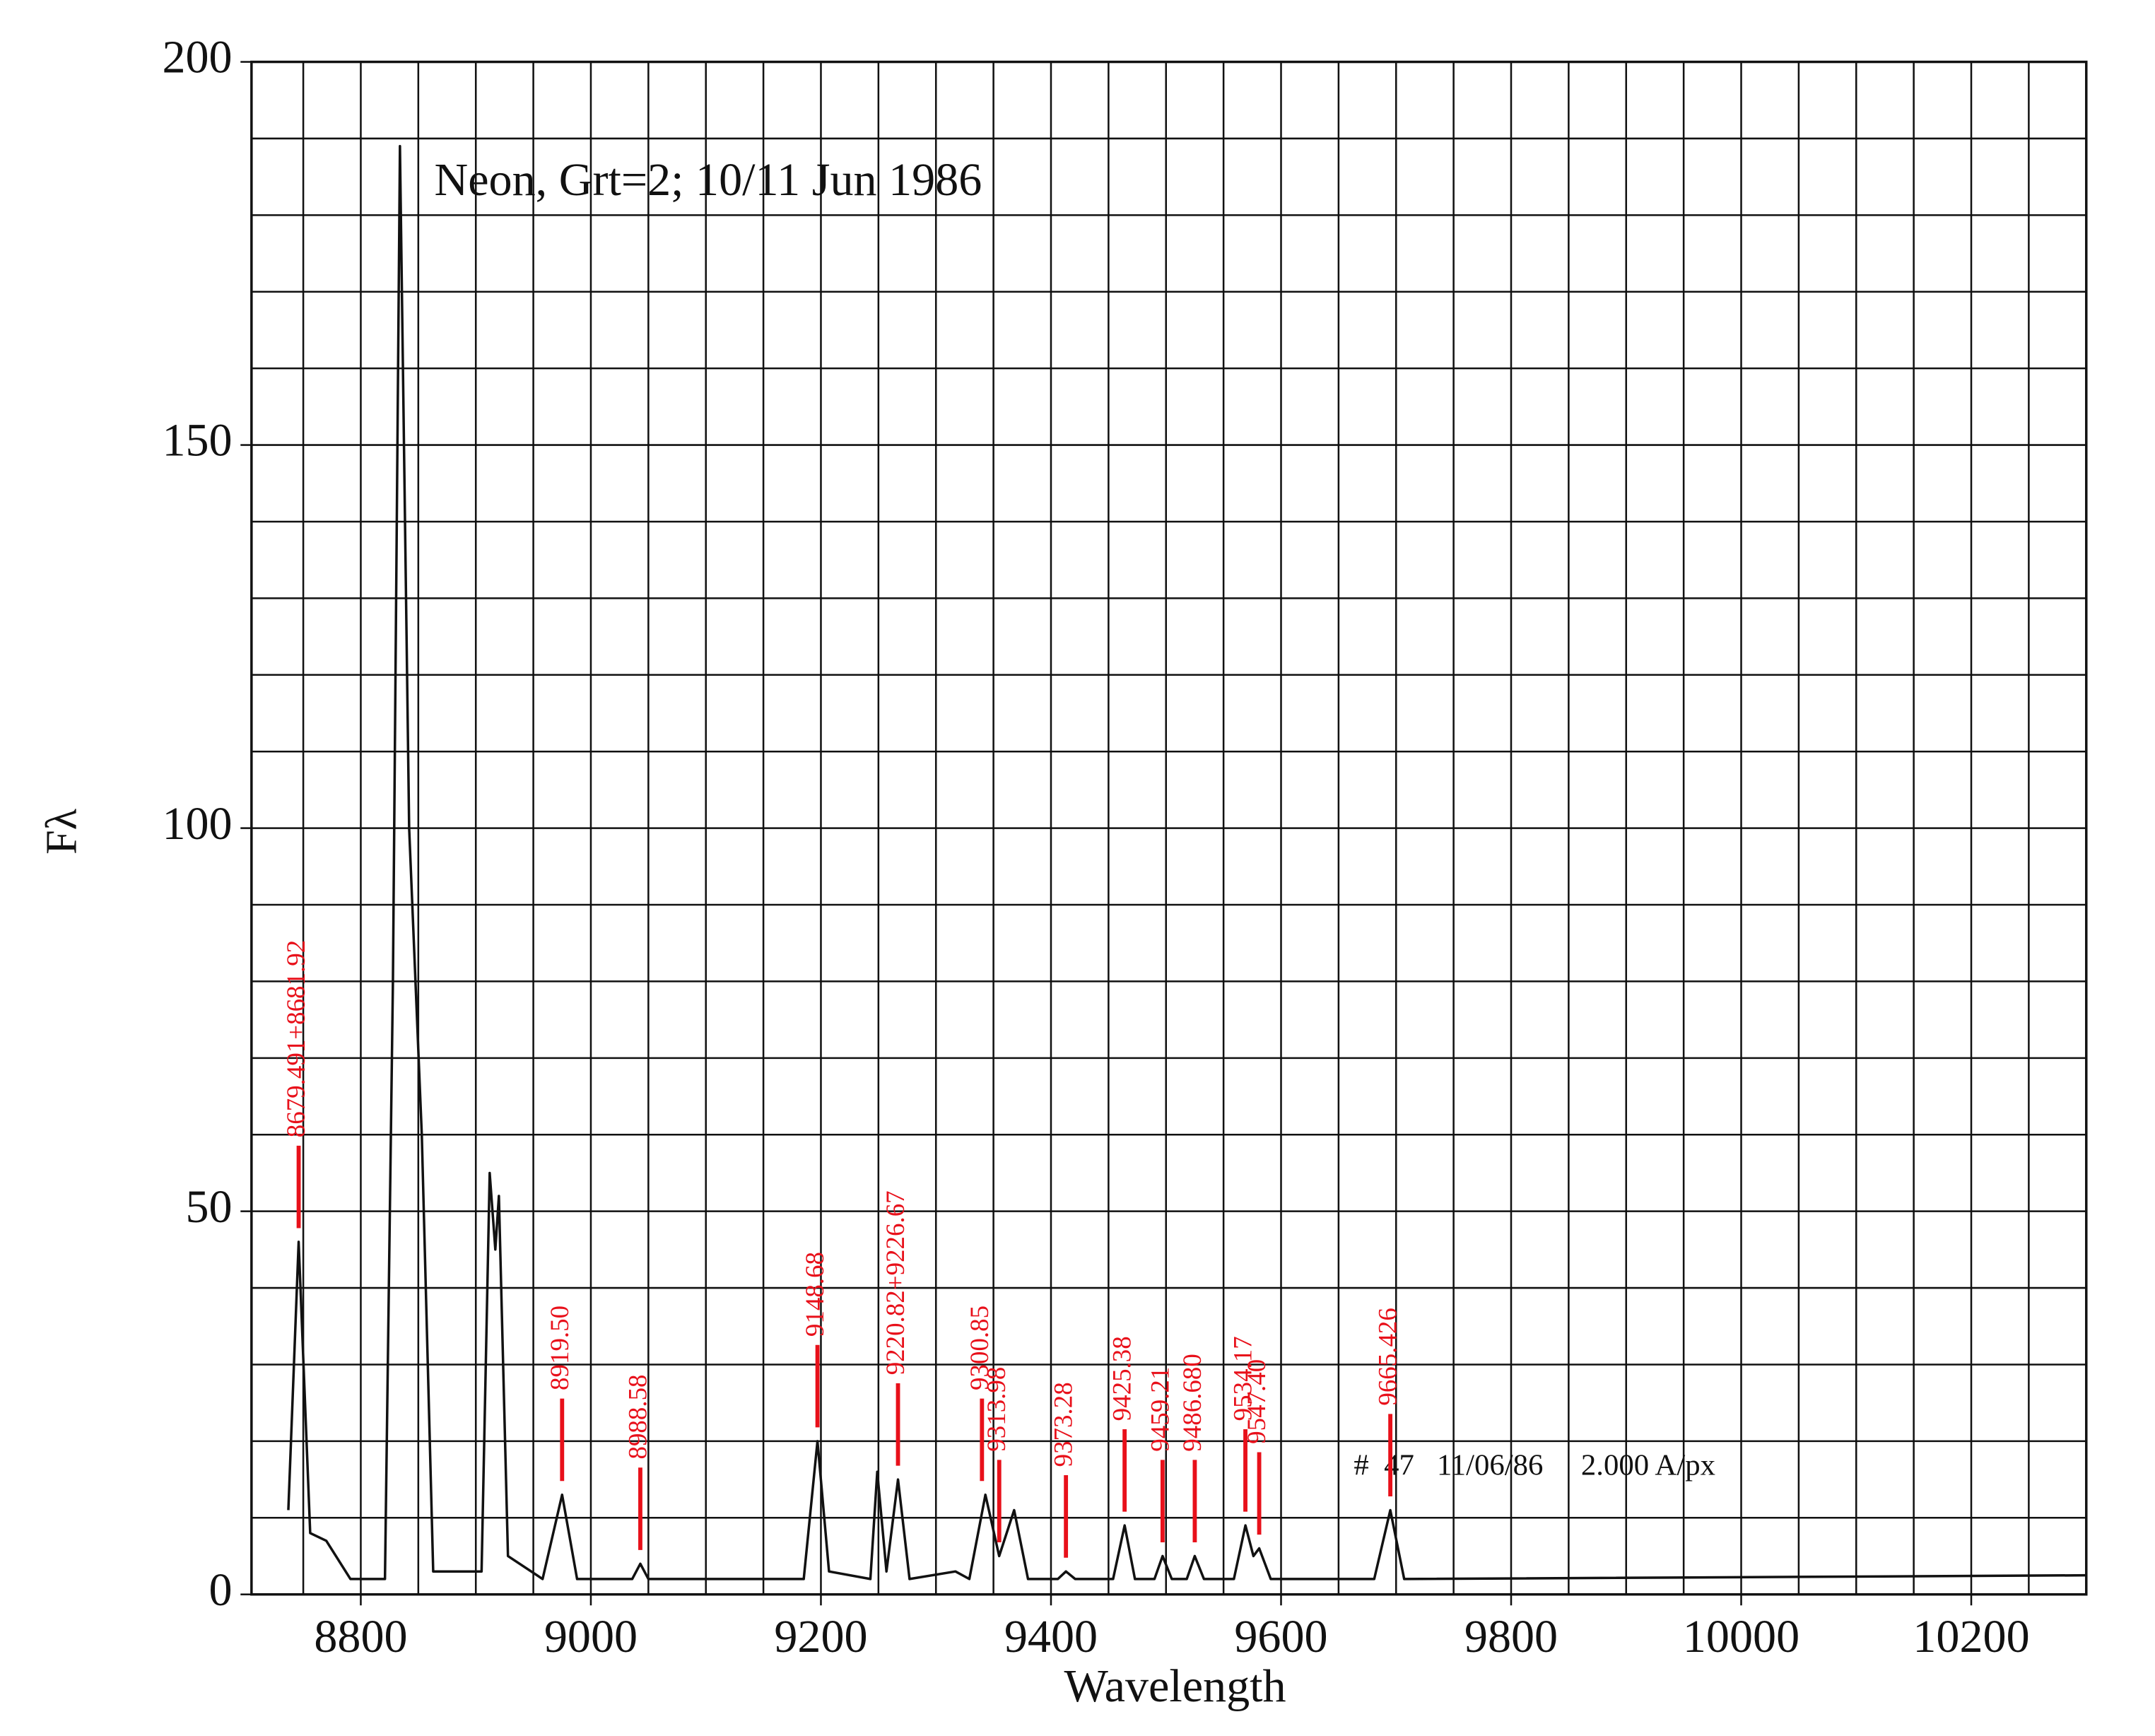 Image resolution: width=2155 pixels, height=1736 pixels. I want to click on annotation-label: 8988.58, so click(638, 1416).